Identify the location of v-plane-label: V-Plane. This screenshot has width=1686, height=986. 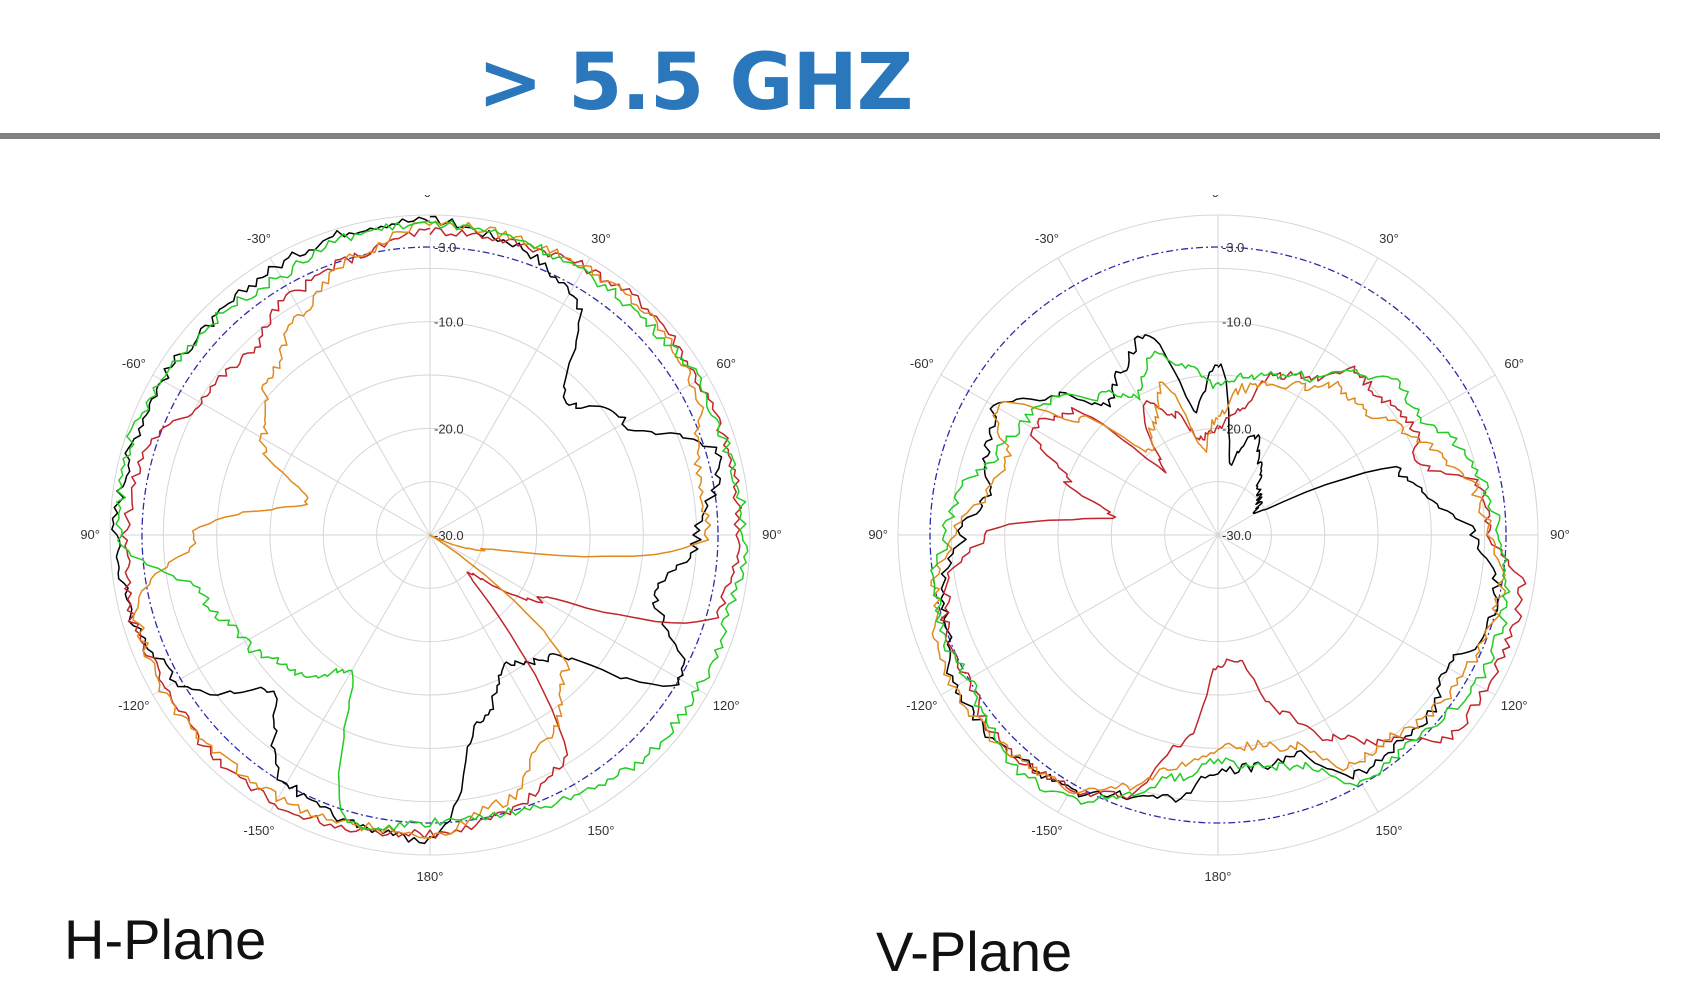
(974, 951).